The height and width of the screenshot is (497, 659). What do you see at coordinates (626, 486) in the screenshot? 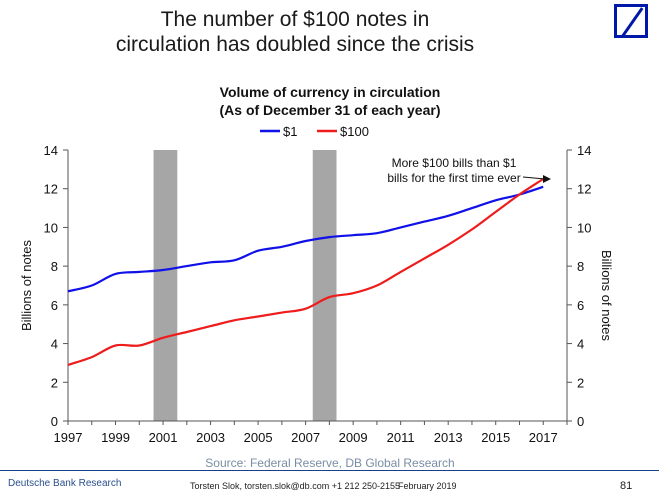
I see `page-number: 81` at bounding box center [626, 486].